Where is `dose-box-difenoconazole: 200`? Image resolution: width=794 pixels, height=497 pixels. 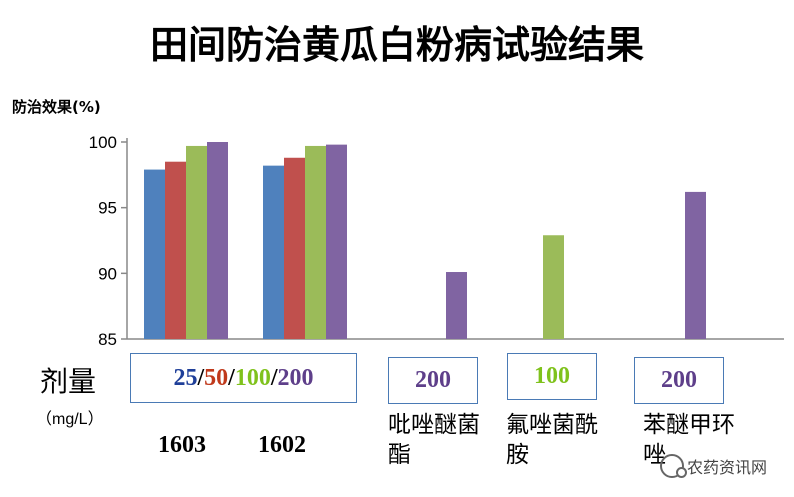 dose-box-difenoconazole: 200 is located at coordinates (679, 380).